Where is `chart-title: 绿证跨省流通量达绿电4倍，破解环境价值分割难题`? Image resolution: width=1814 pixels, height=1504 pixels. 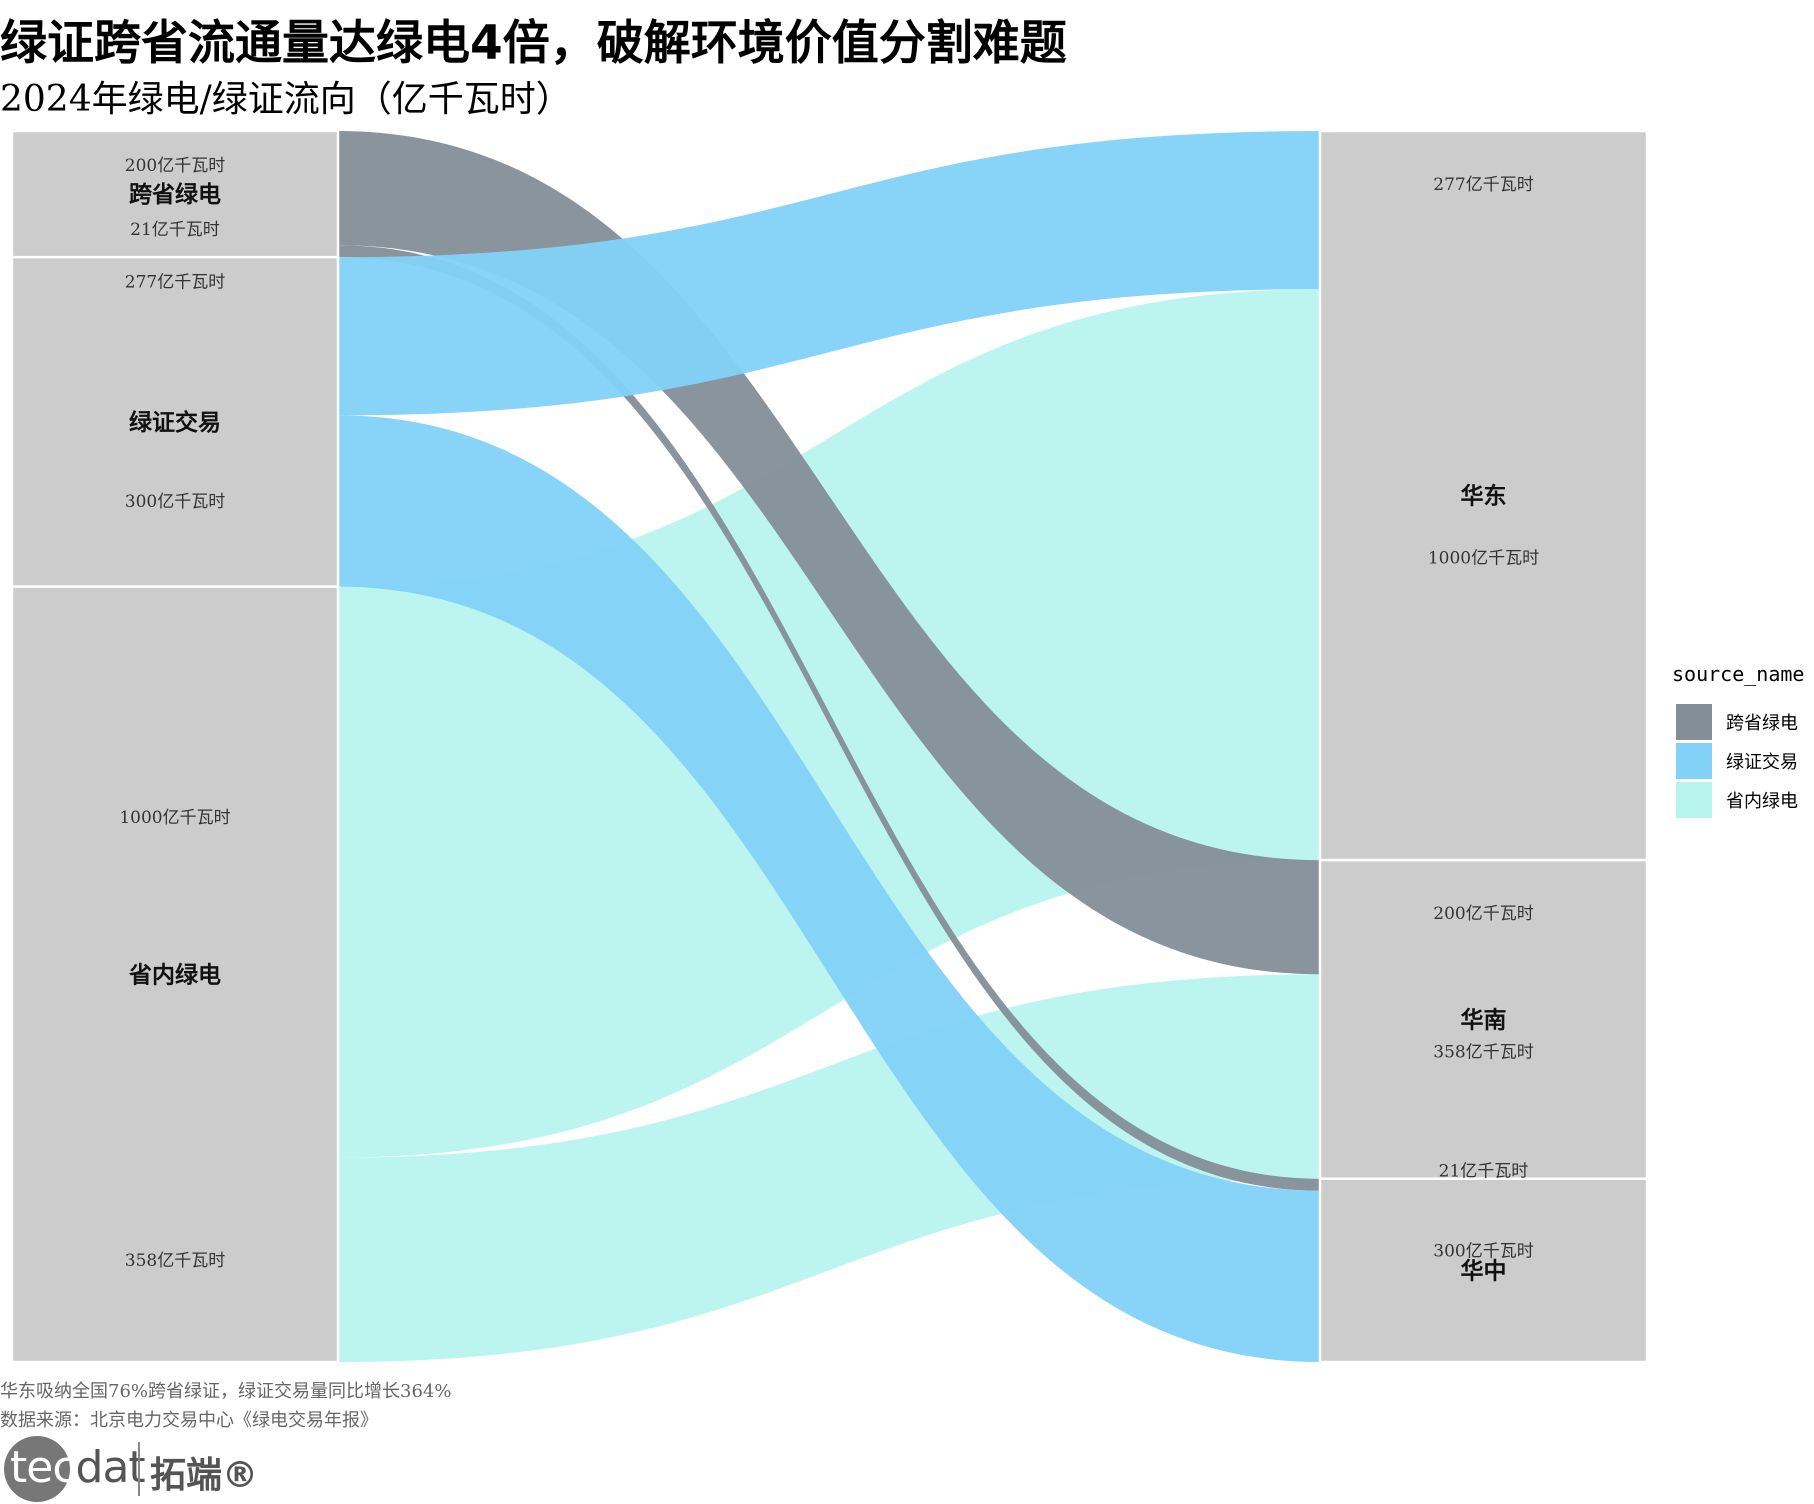 chart-title: 绿证跨省流通量达绿电4倍，破解环境价值分割难题 is located at coordinates (533, 43).